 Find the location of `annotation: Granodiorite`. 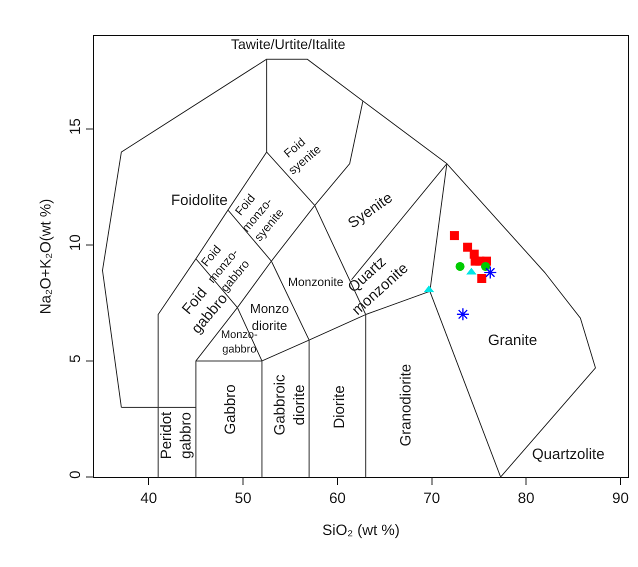

annotation: Granodiorite is located at coordinates (405, 405).